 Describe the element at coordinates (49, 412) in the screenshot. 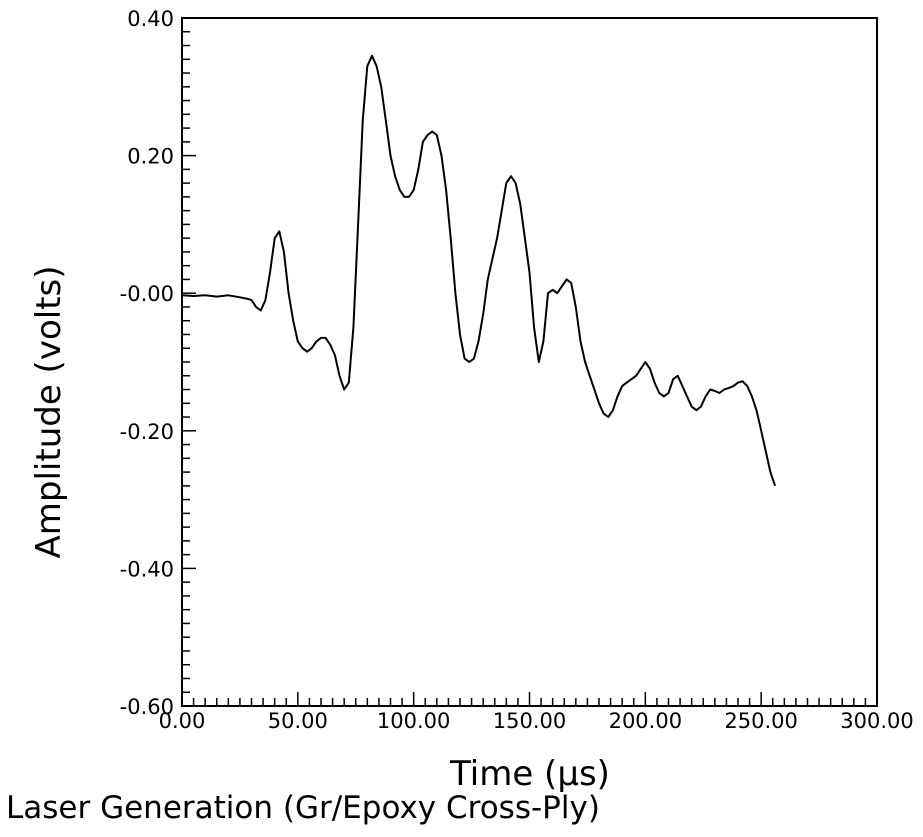

I see `y-axis-title: Amplitude (volts)` at that location.